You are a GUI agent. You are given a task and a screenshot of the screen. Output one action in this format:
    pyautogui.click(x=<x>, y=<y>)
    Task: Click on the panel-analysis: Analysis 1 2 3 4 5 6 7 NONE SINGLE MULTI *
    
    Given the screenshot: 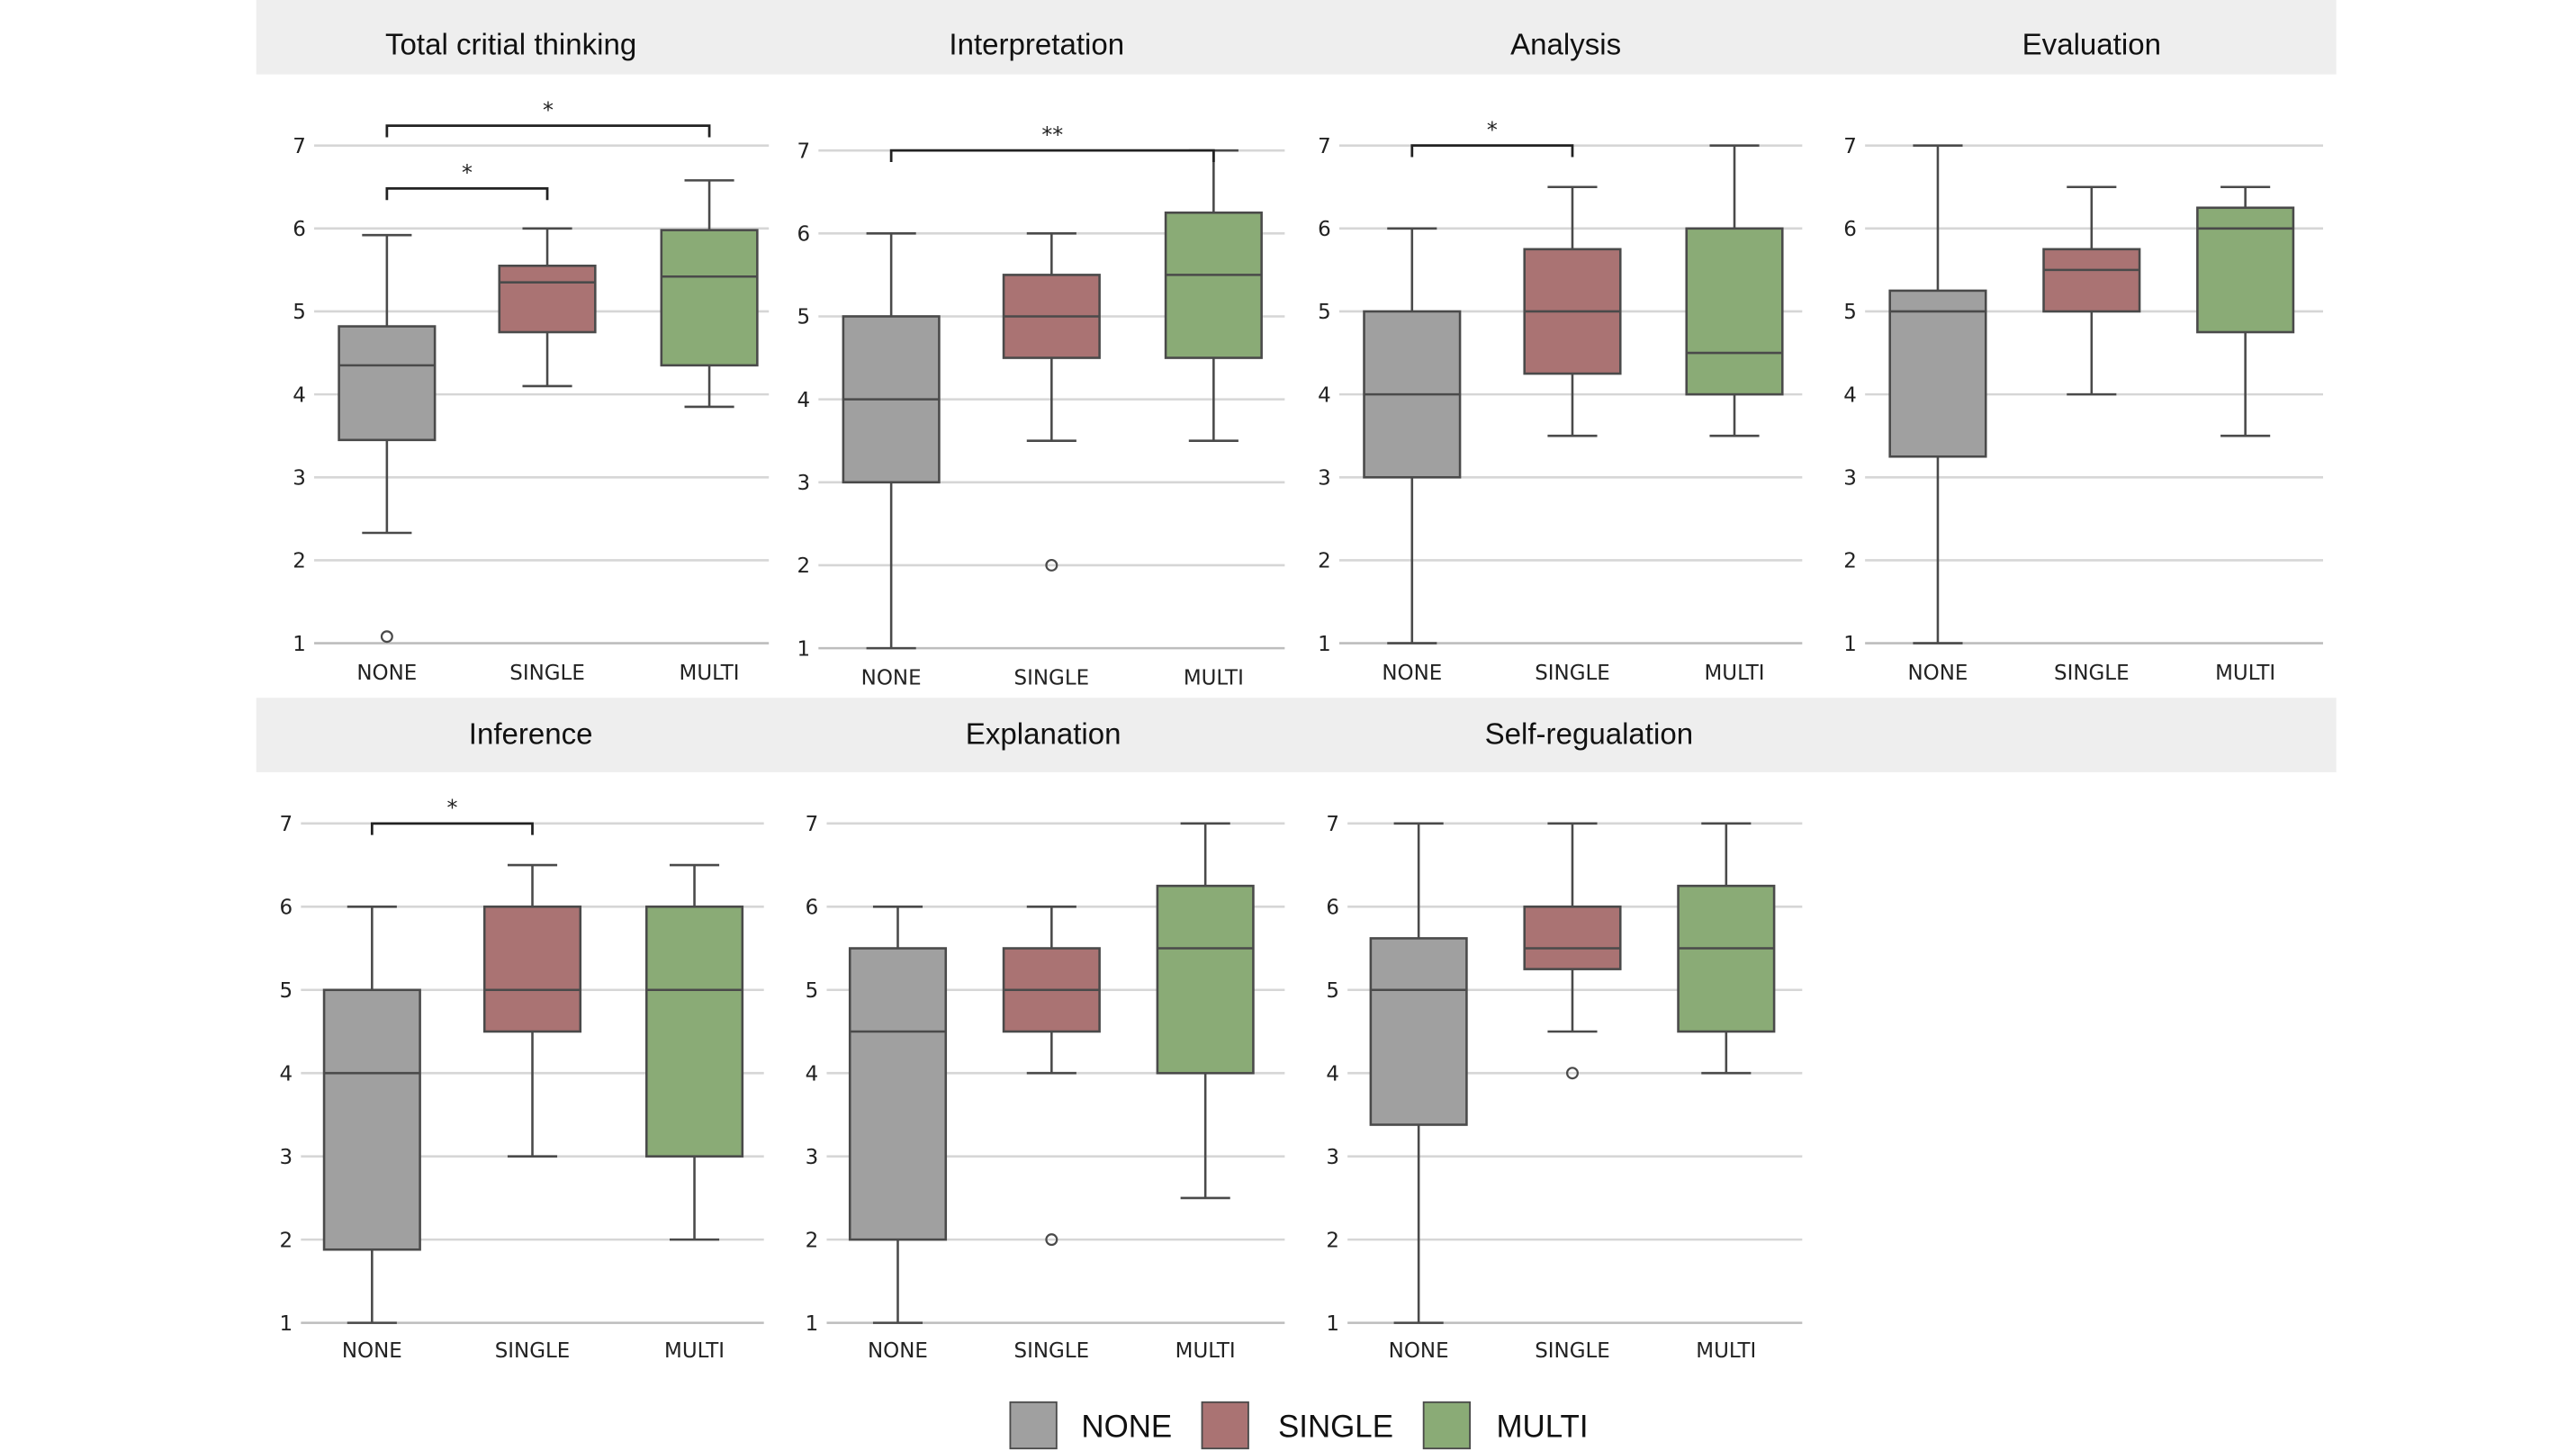 What is the action you would take?
    pyautogui.click(x=1560, y=357)
    